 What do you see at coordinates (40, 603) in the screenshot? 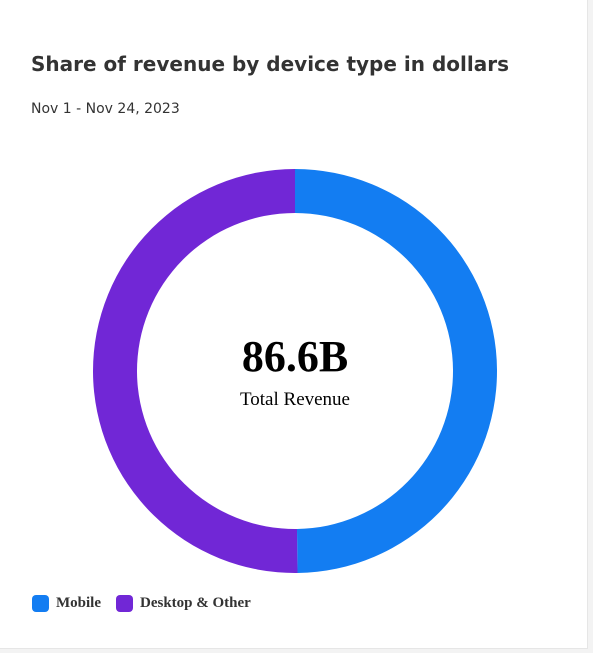
I see `legend-swatch-mobile` at bounding box center [40, 603].